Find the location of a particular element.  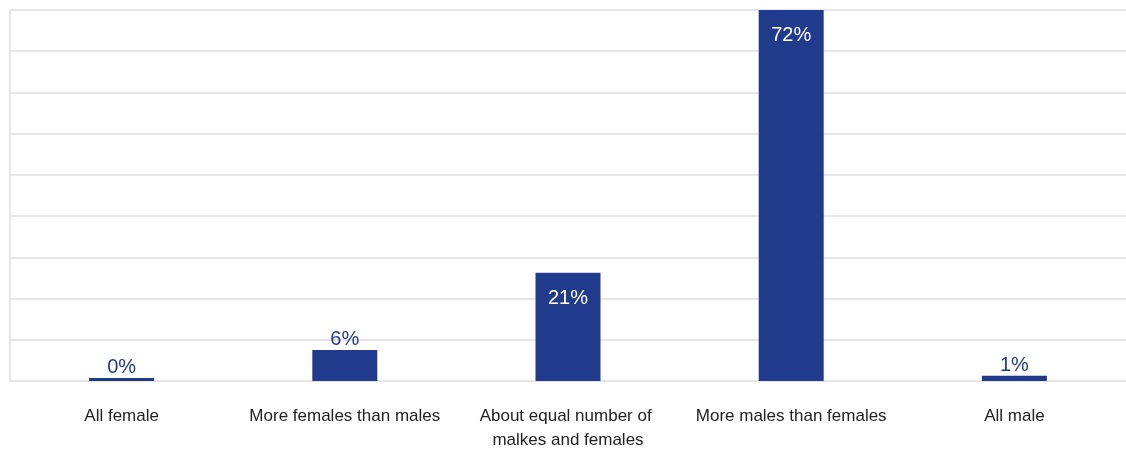

x-tick-label: More females than males is located at coordinates (345, 415).